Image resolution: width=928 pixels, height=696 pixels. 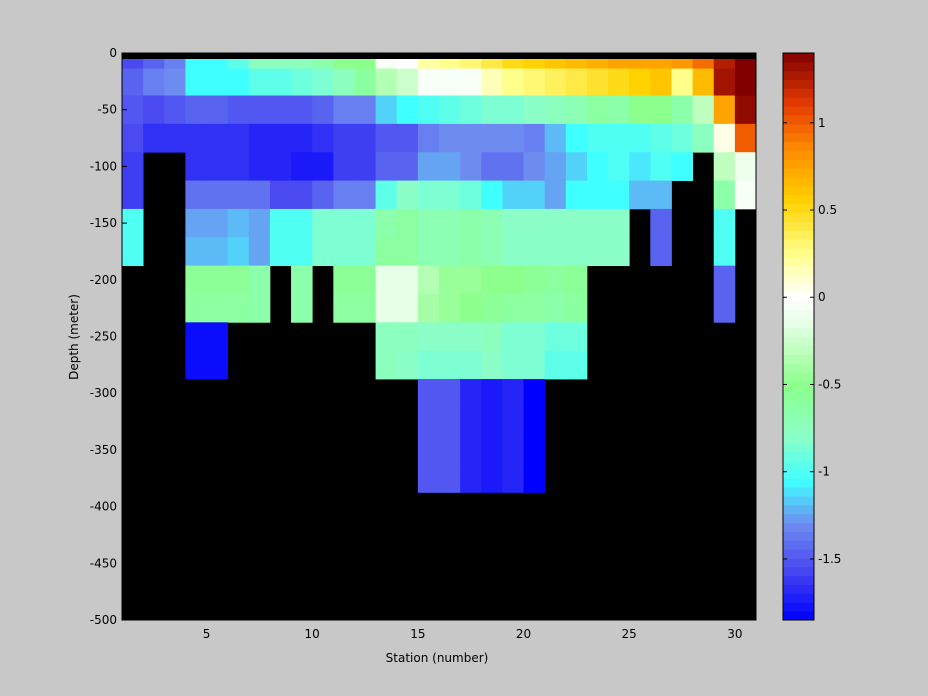 I want to click on y-tick-label: -500, so click(x=103, y=620).